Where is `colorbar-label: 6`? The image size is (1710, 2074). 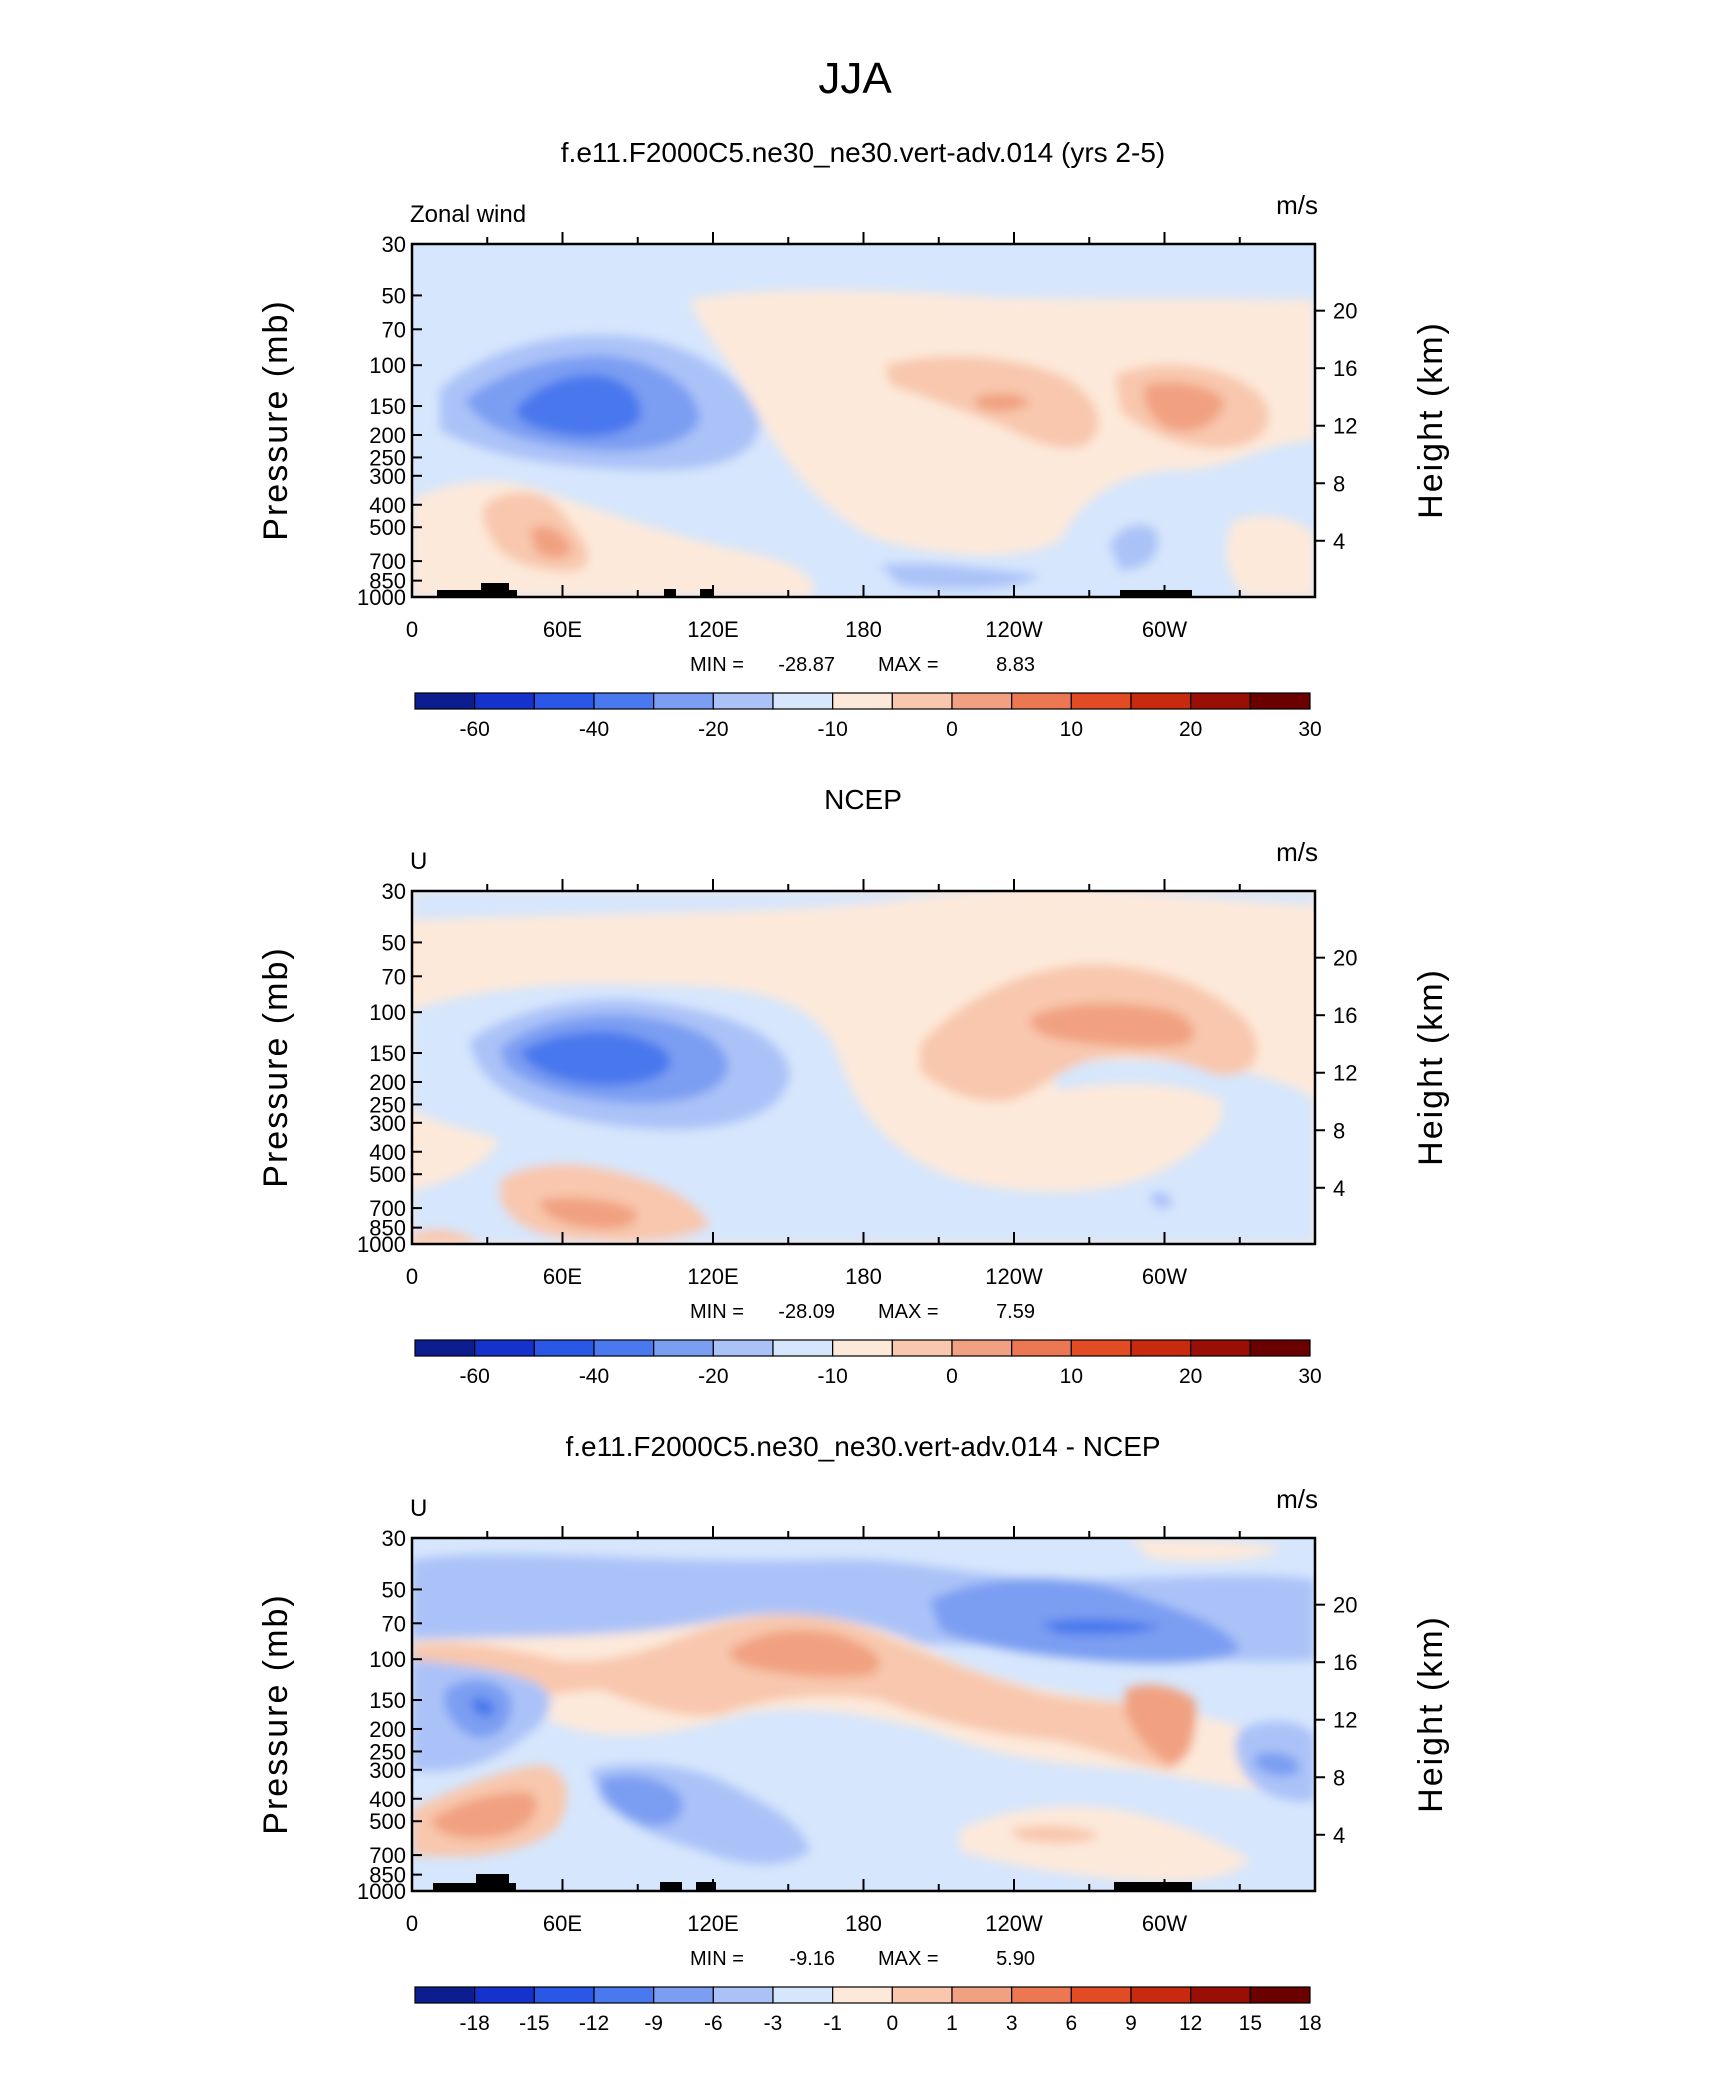
colorbar-label: 6 is located at coordinates (1071, 2023).